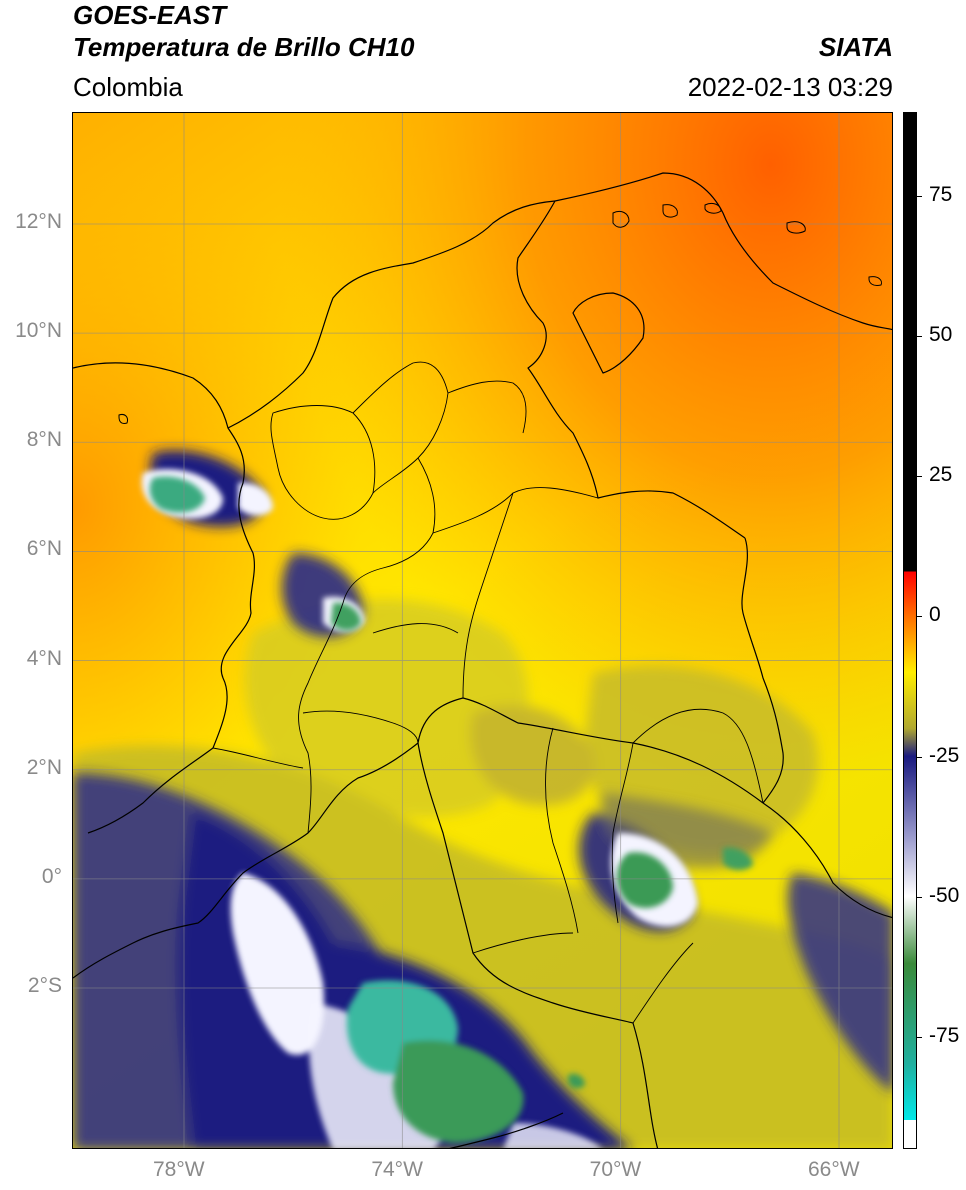  What do you see at coordinates (790, 87) in the screenshot?
I see `datetime-label: 2022-02-13 03:29` at bounding box center [790, 87].